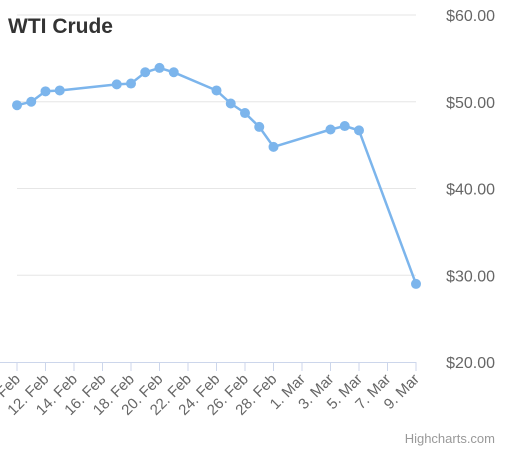 This screenshot has height=455, width=512. I want to click on y-tick-label: $30.00, so click(470, 276).